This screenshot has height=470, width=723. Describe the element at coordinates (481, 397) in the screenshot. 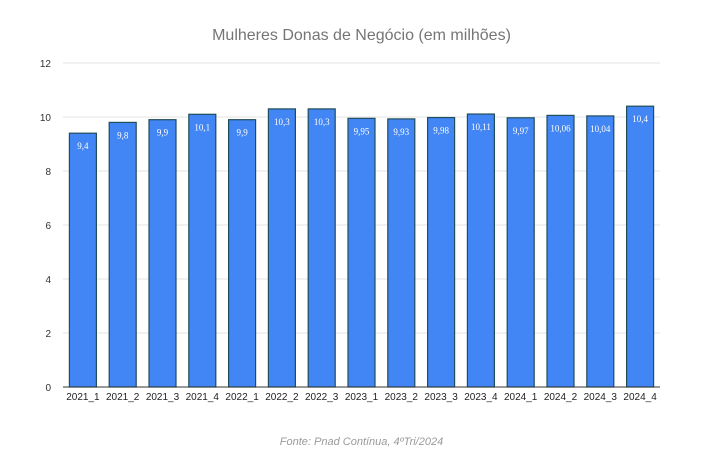

I see `x-tick-label: 2023_4` at that location.